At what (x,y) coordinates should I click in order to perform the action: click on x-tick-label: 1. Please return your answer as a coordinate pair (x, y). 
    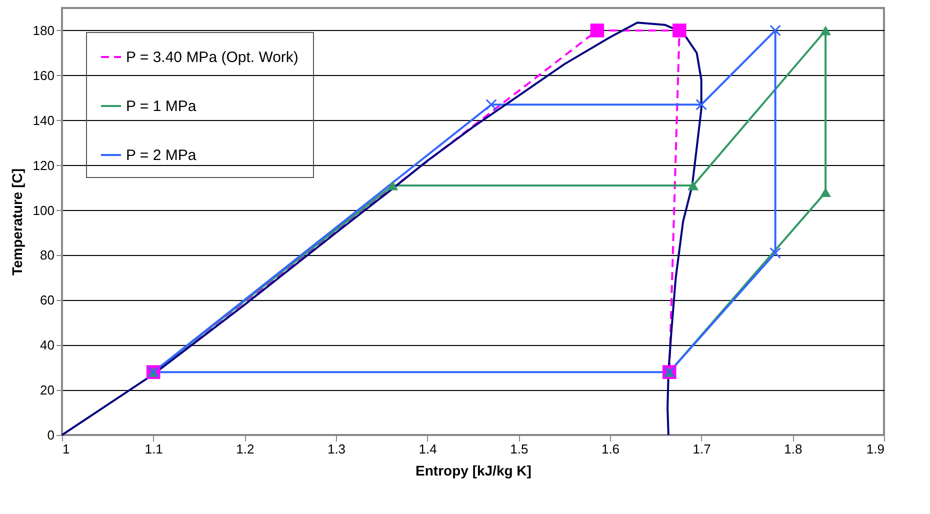
    Looking at the image, I should click on (66, 449).